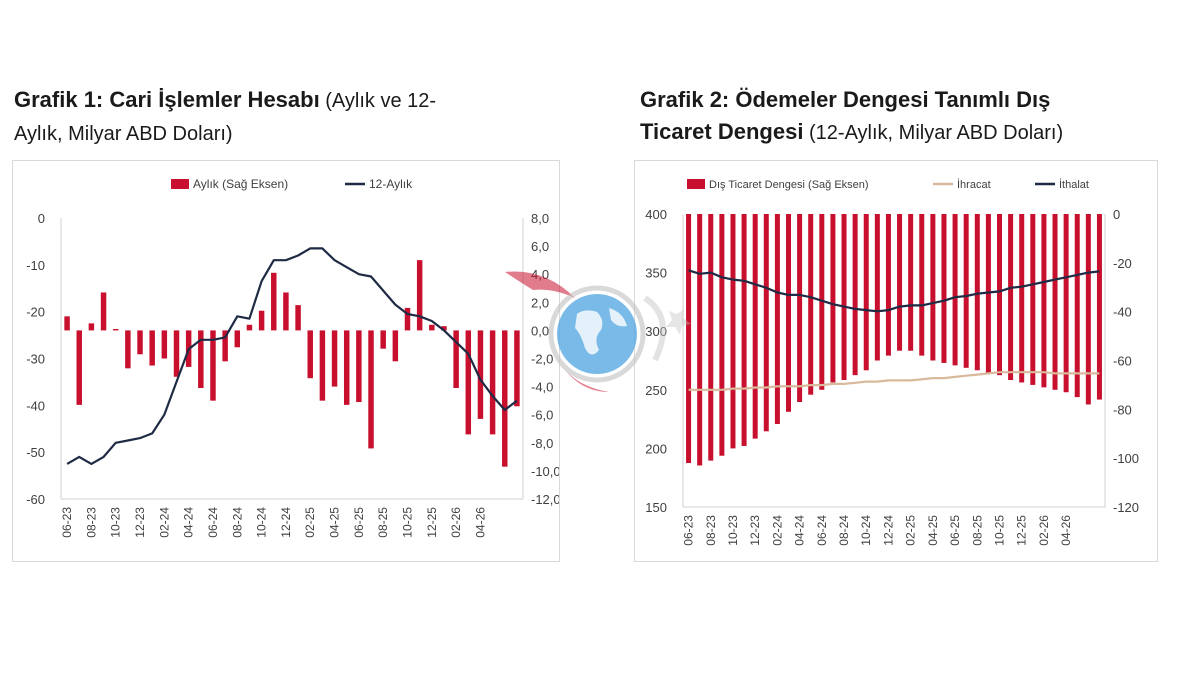  What do you see at coordinates (733, 530) in the screenshot?
I see `chart-2-x-tick-label: 10-23` at bounding box center [733, 530].